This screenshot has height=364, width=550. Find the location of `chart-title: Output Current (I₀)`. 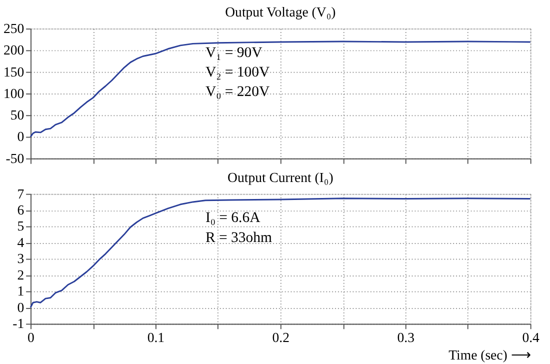

chart-title: Output Current (I₀) is located at coordinates (281, 178).